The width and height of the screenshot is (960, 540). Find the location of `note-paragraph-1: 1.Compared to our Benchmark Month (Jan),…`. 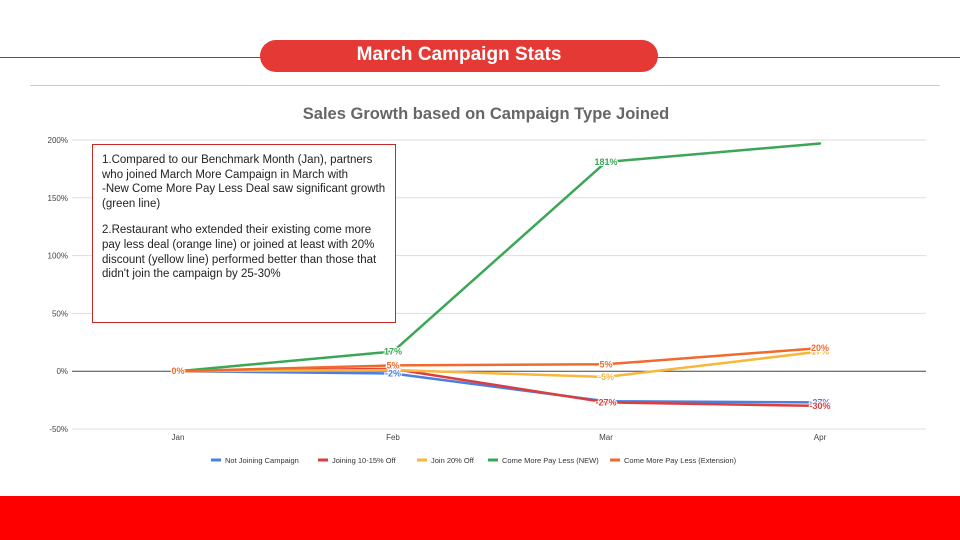

note-paragraph-1: 1.Compared to our Benchmark Month (Jan),… is located at coordinates (244, 182).